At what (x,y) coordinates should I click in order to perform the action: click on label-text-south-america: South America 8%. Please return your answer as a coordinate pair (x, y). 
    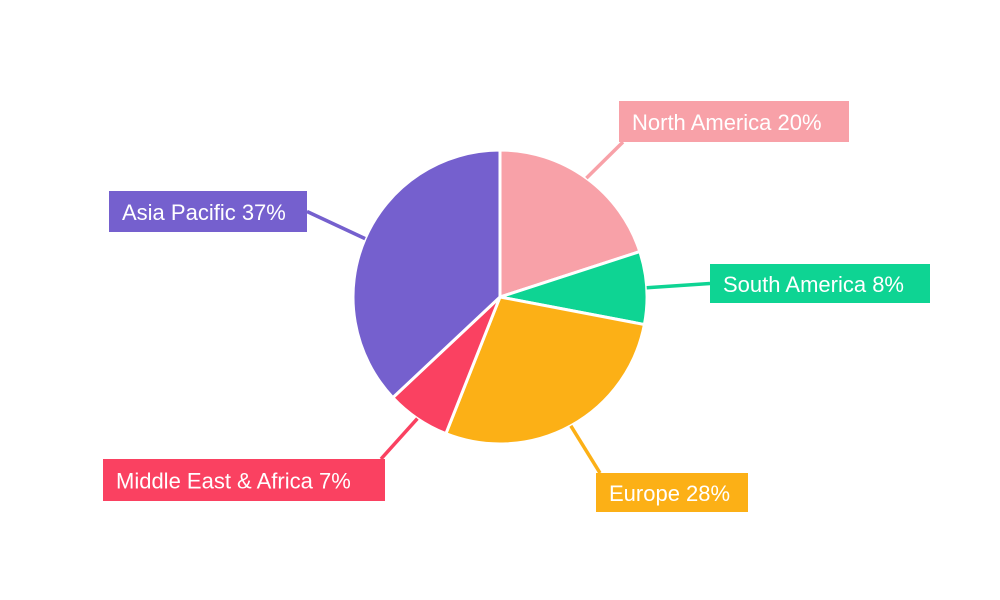
    Looking at the image, I should click on (813, 284).